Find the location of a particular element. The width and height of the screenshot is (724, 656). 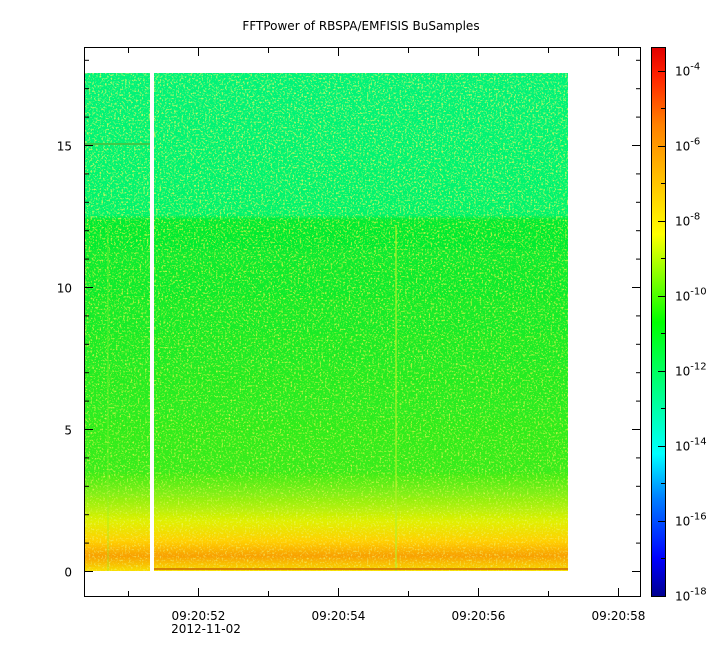

colorbar-tick-exponent: -16 is located at coordinates (698, 517).